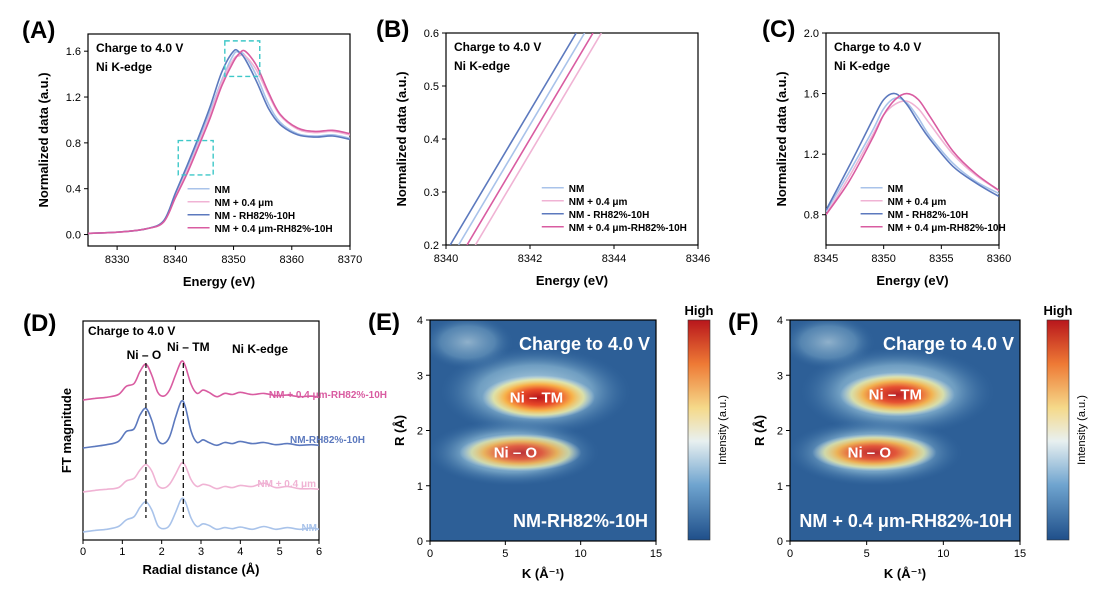 The width and height of the screenshot is (1111, 595). Describe the element at coordinates (73, 144) in the screenshot. I see `y-tick-label: 0.8` at that location.